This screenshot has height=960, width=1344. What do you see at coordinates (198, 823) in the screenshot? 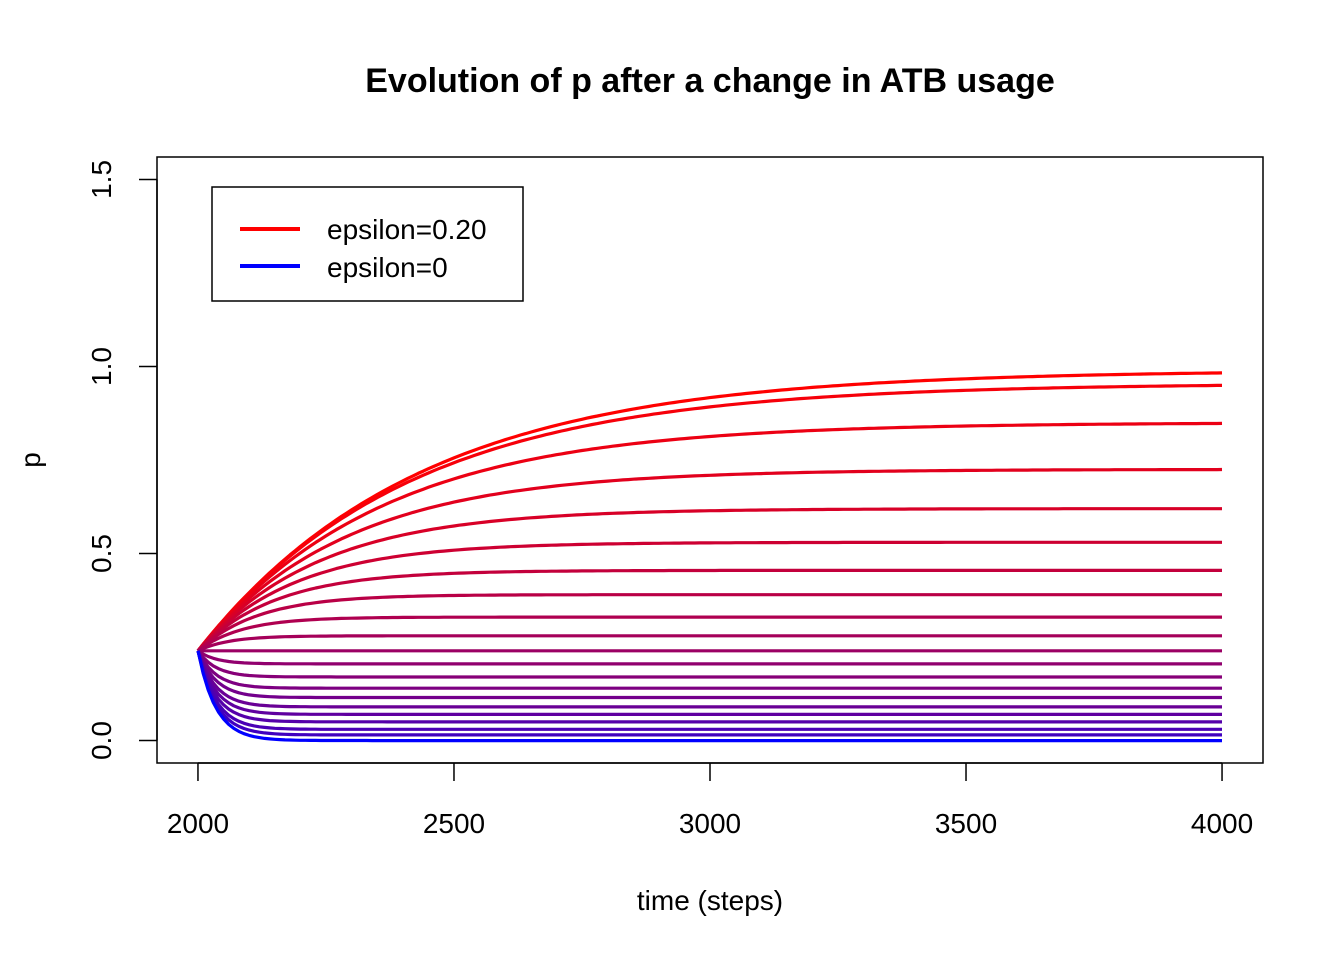
I see `x-tick-label: 2000` at bounding box center [198, 823].